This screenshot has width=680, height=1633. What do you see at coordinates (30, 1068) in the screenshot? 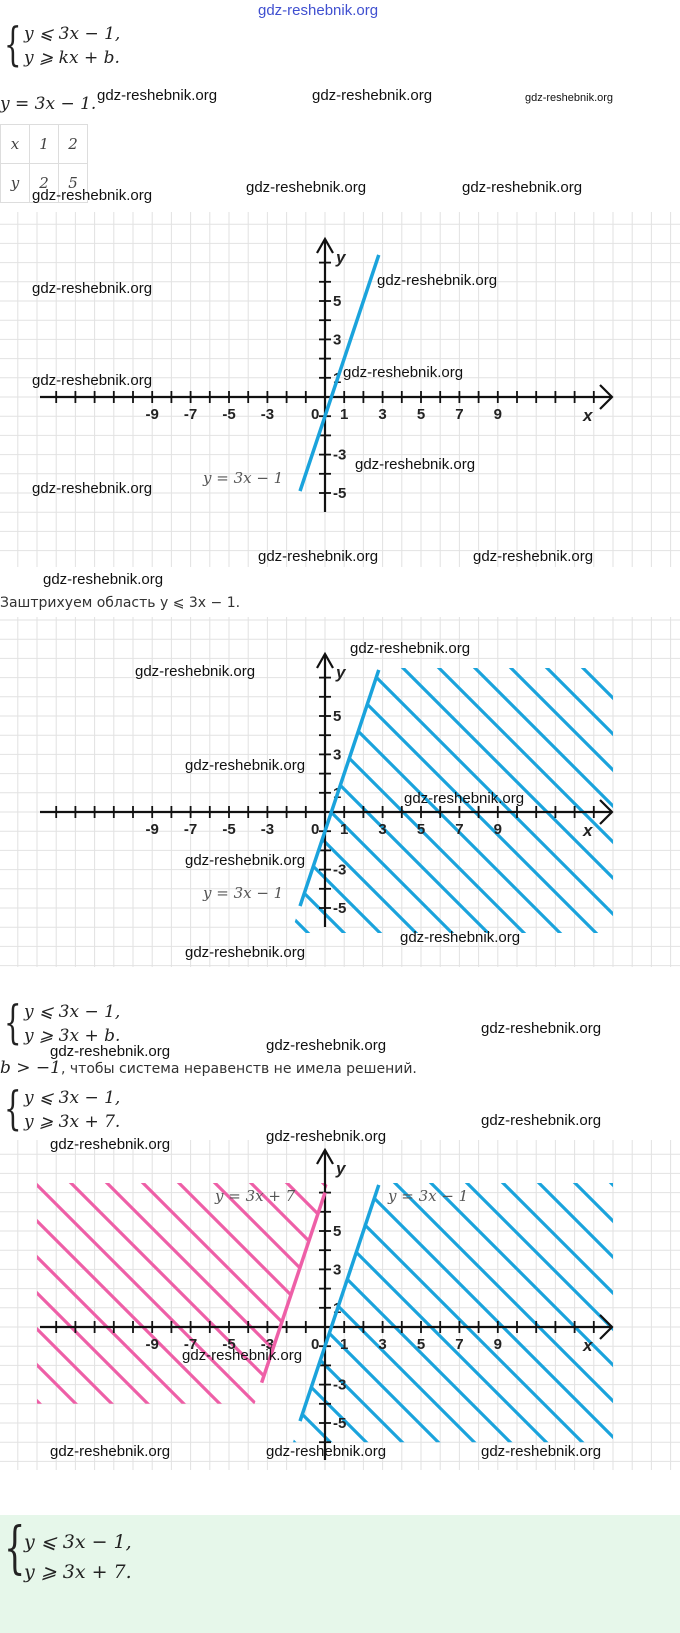
I see `condition-math: b > −1` at bounding box center [30, 1068].